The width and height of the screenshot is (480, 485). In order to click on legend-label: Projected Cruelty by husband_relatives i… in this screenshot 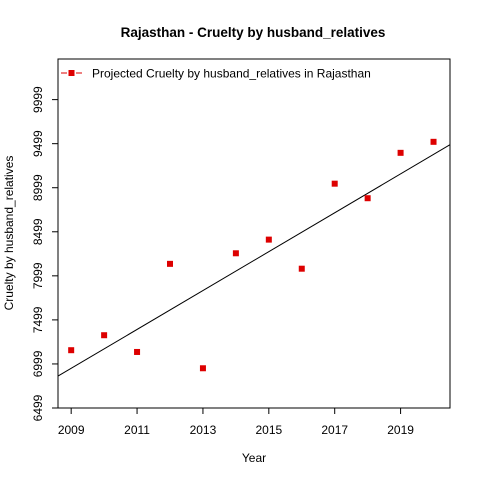, I will do `click(231, 74)`.